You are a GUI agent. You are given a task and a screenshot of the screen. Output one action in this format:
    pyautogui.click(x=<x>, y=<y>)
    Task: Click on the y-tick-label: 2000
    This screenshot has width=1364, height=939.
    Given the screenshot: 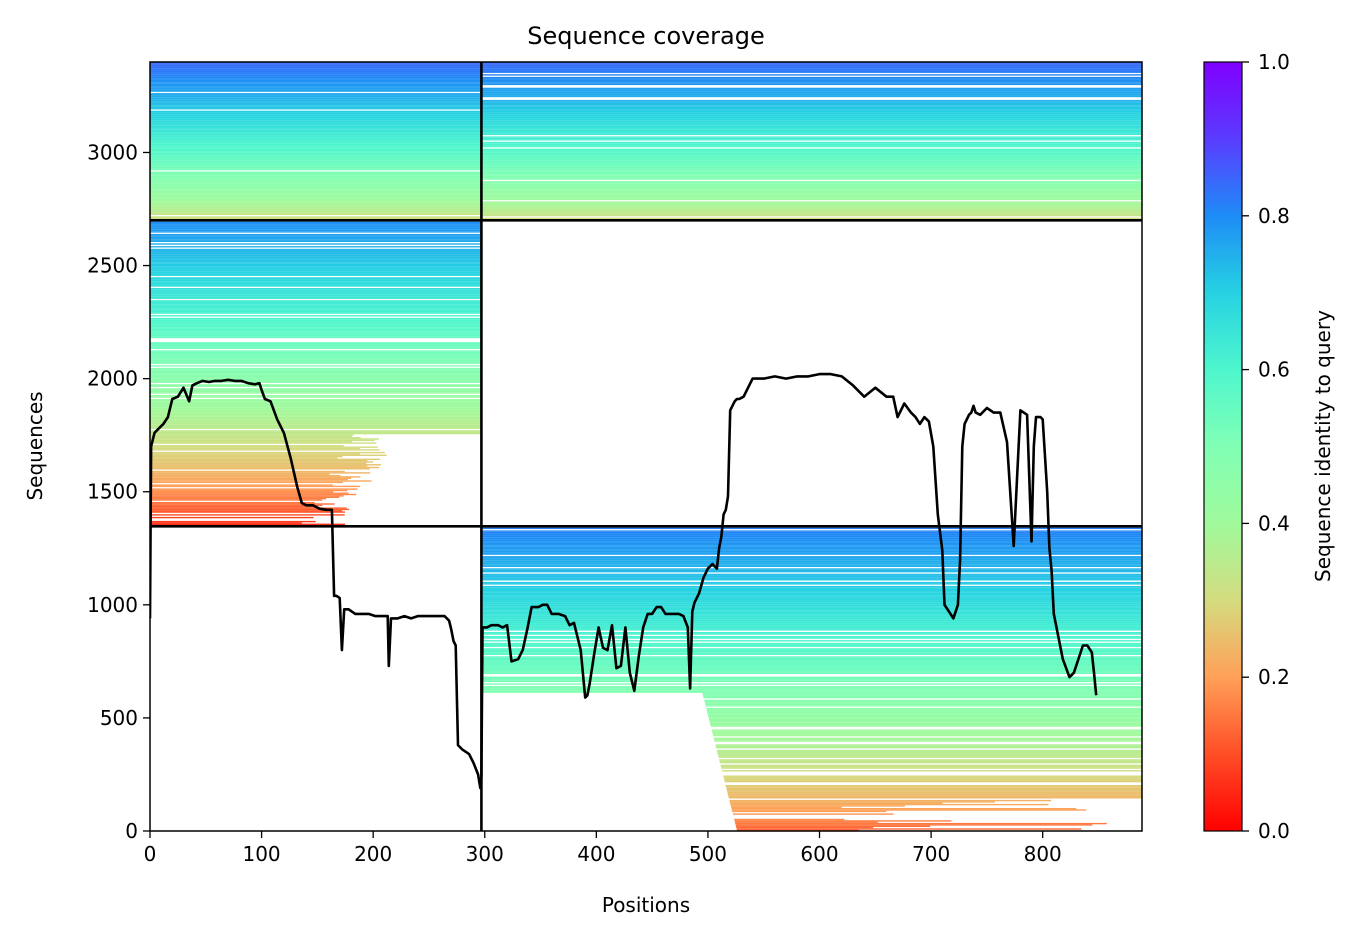 What is the action you would take?
    pyautogui.click(x=112, y=379)
    